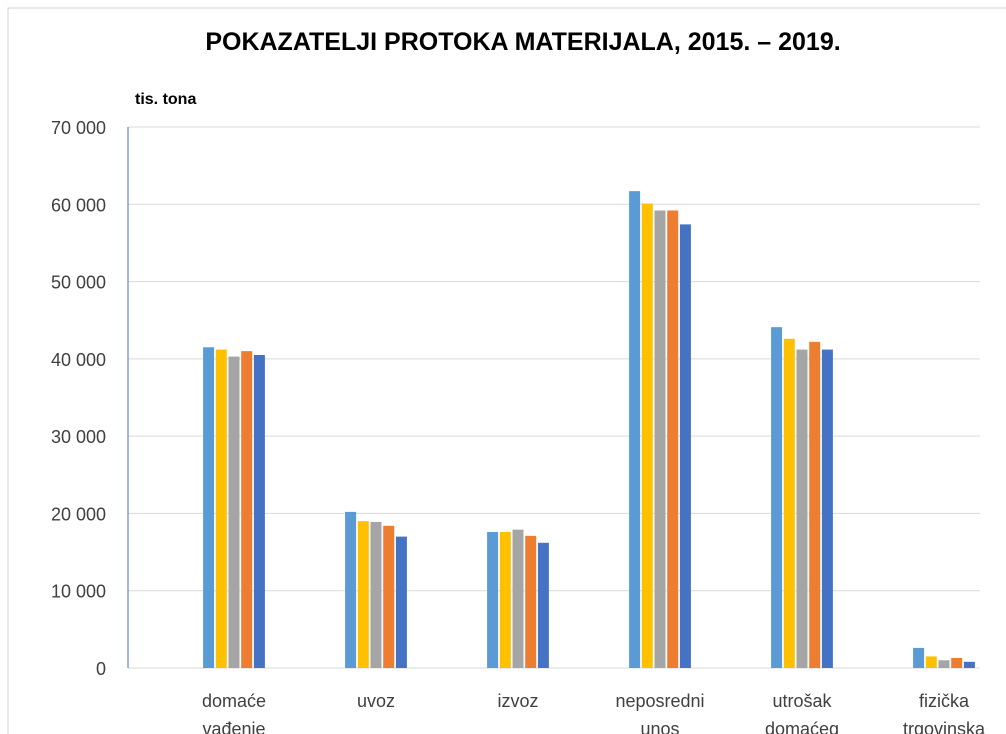 The width and height of the screenshot is (1006, 734). What do you see at coordinates (659, 712) in the screenshot?
I see `x-tick-label: neposredni unos` at bounding box center [659, 712].